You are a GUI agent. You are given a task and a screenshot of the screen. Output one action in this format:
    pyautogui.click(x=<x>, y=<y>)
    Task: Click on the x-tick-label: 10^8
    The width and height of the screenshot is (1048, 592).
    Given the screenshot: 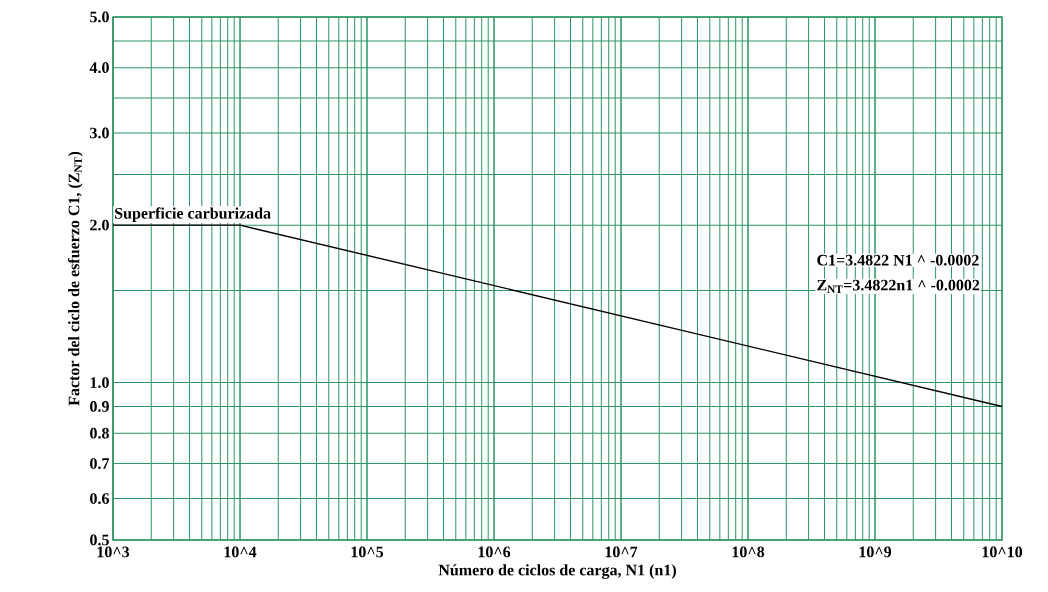 What is the action you would take?
    pyautogui.click(x=748, y=552)
    